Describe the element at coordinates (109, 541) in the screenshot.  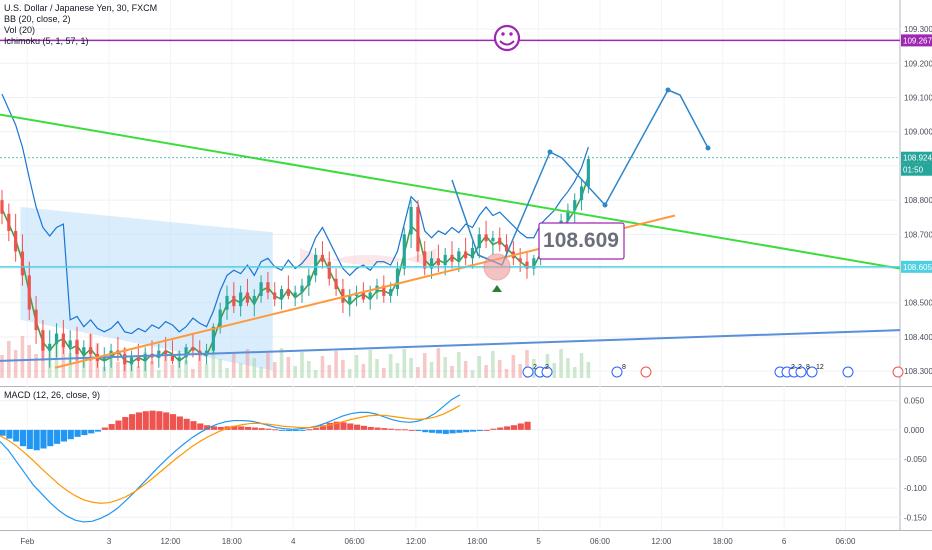
I see `time-tick-label: 3` at that location.